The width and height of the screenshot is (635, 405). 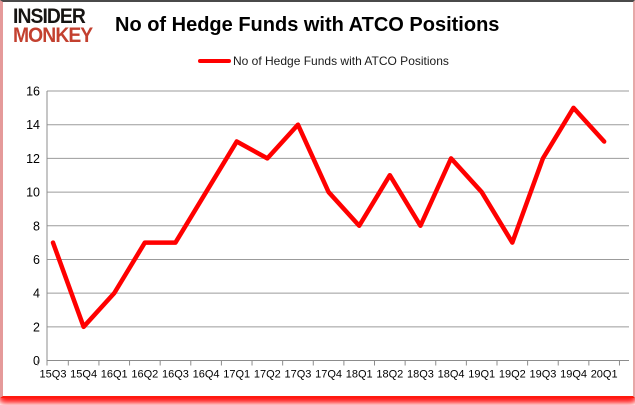 What do you see at coordinates (36, 226) in the screenshot?
I see `y-axis-label: 8` at bounding box center [36, 226].